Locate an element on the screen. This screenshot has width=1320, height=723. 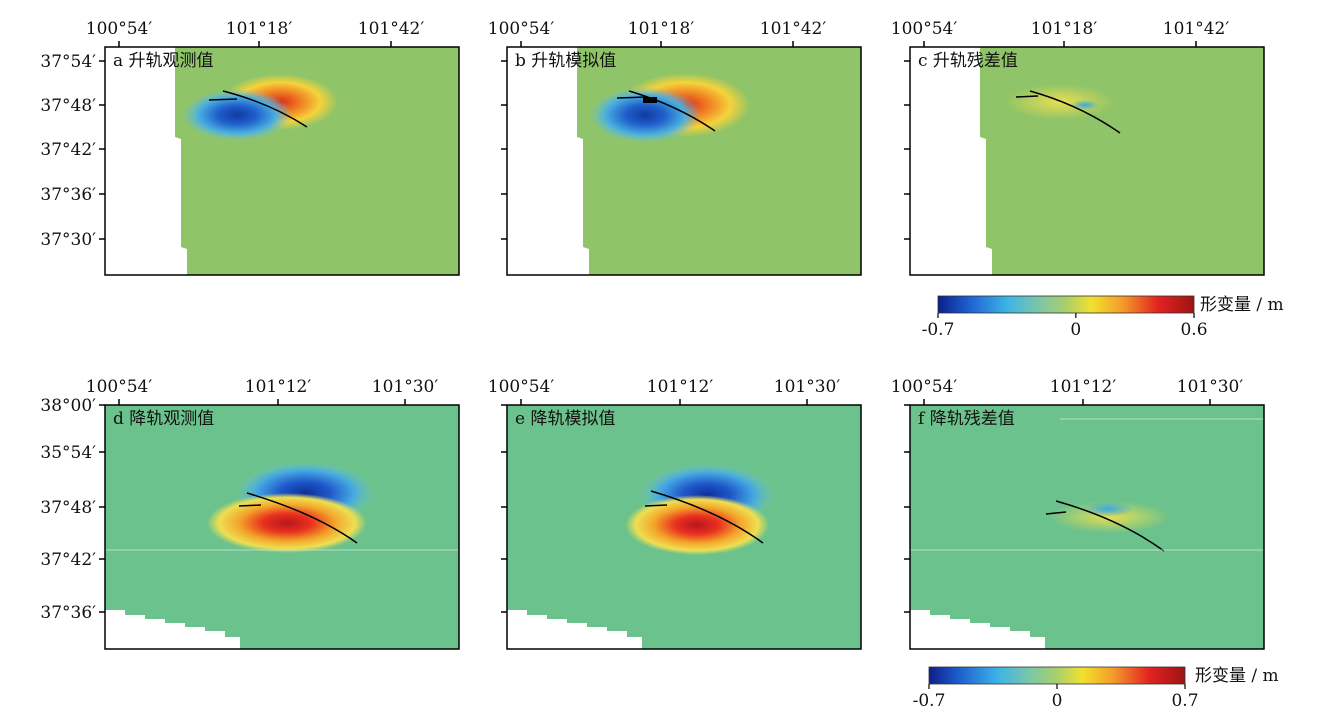
fault-patch is located at coordinates (650, 100).